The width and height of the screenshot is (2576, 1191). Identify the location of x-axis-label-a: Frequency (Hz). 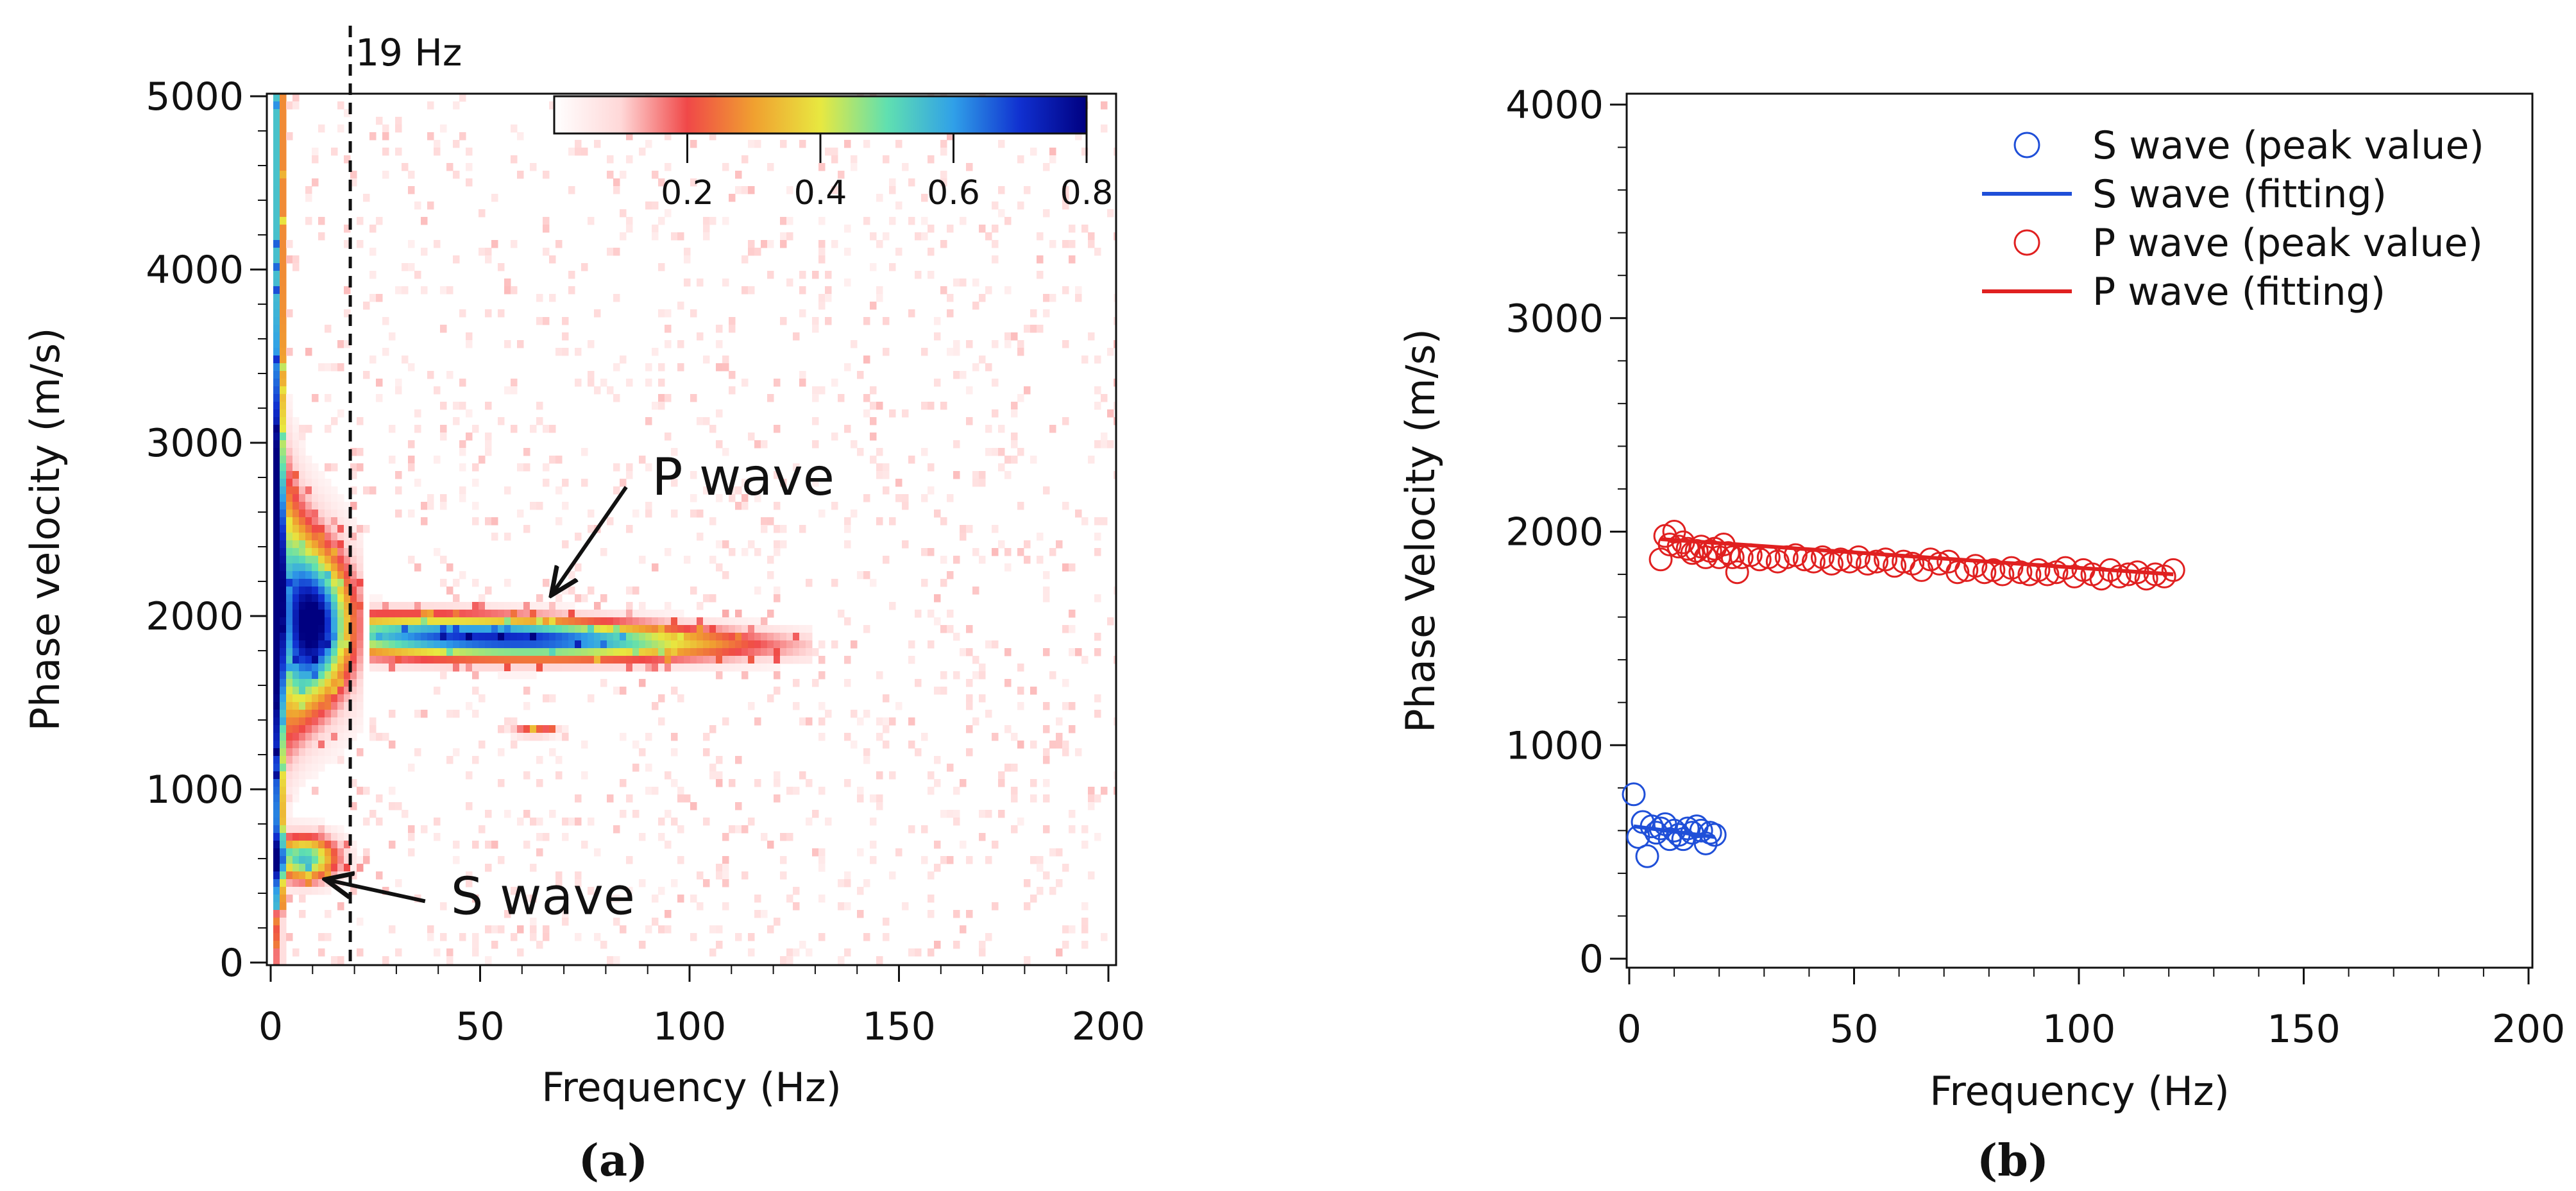
(691, 1087).